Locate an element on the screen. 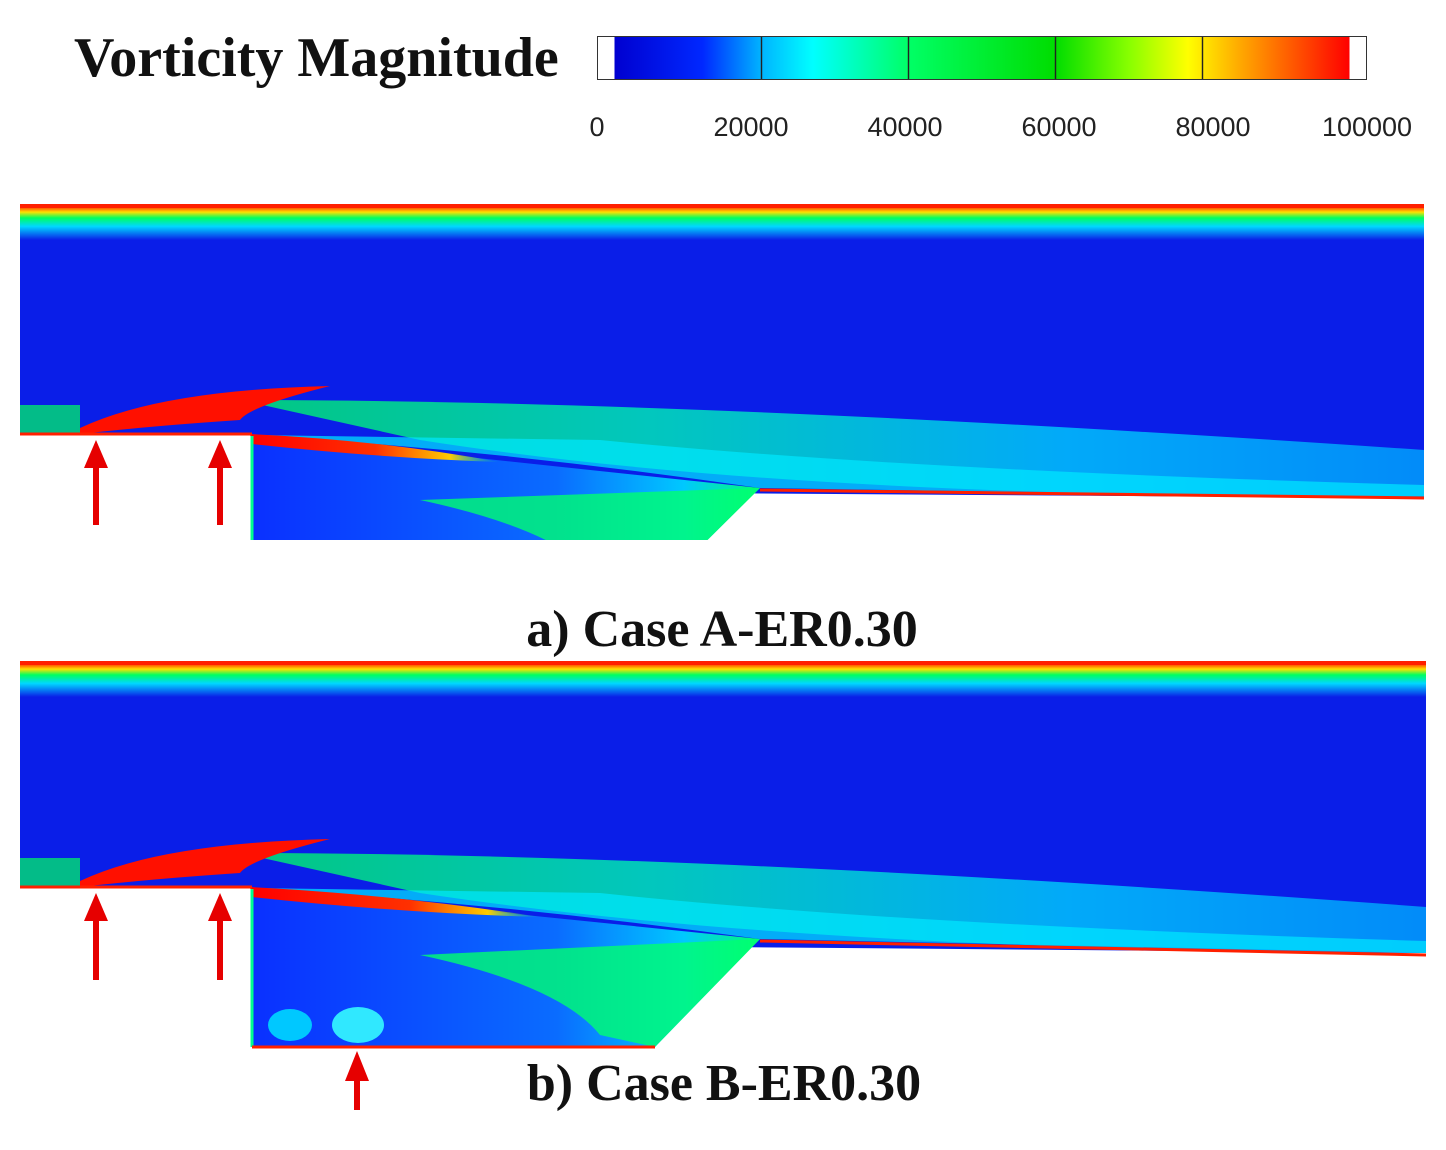 This screenshot has height=1150, width=1446. colorbar-tick-label: 80000 is located at coordinates (1213, 127).